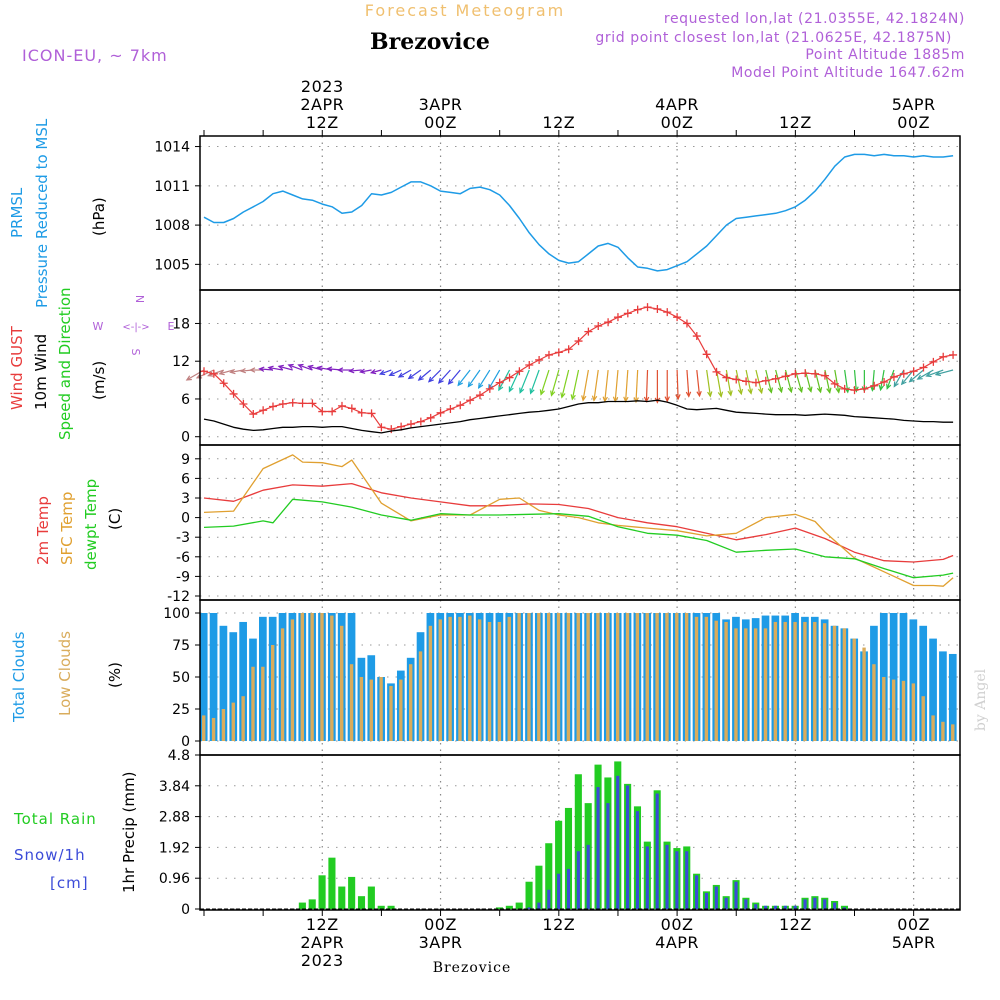 This screenshot has height=1000, width=1000. Describe the element at coordinates (183, 558) in the screenshot. I see `y-tick-label: -6` at that location.